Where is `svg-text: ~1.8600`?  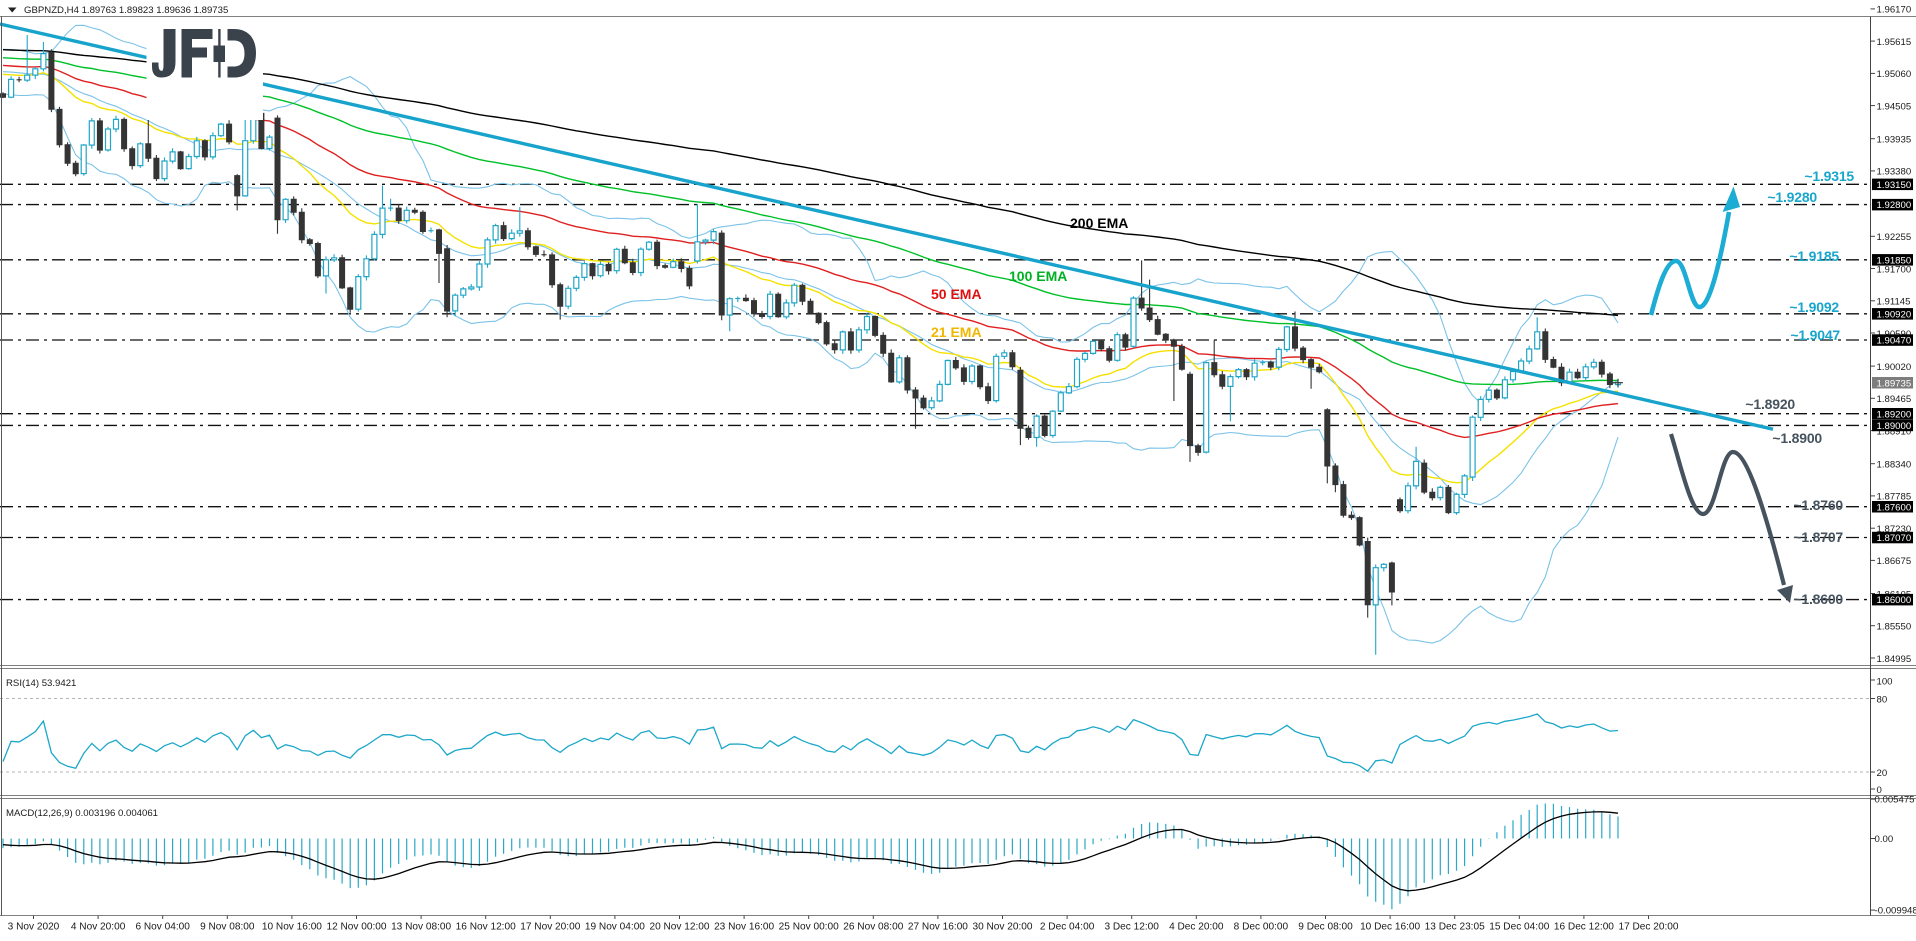
svg-text: ~1.8600 is located at coordinates (1818, 599).